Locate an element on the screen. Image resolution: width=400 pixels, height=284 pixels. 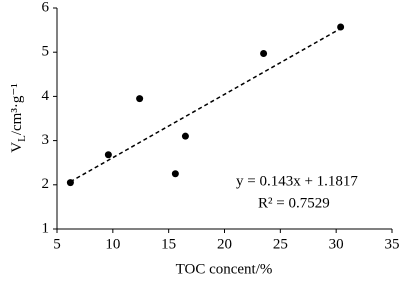
x-axis-label: TOC concent/% is located at coordinates (224, 269).